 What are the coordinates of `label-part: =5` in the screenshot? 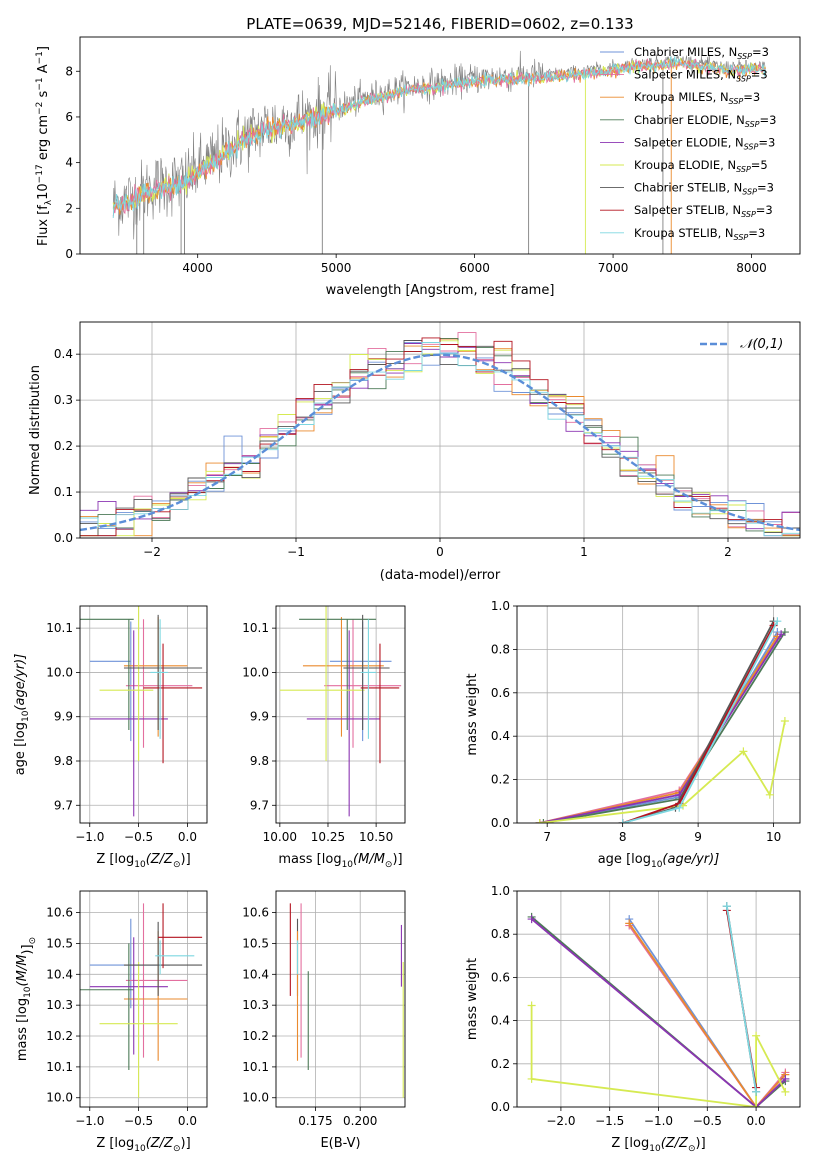 It's located at (759, 165).